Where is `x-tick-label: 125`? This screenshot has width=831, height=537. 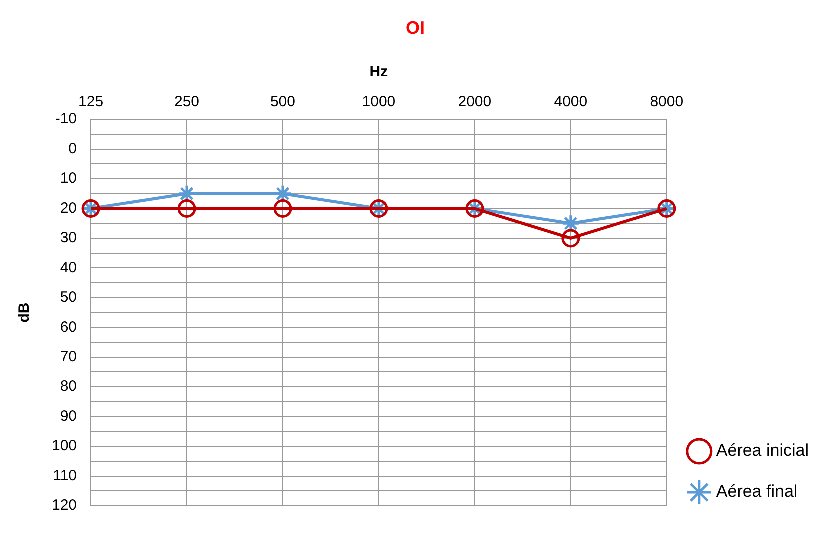
x-tick-label: 125 is located at coordinates (91, 102).